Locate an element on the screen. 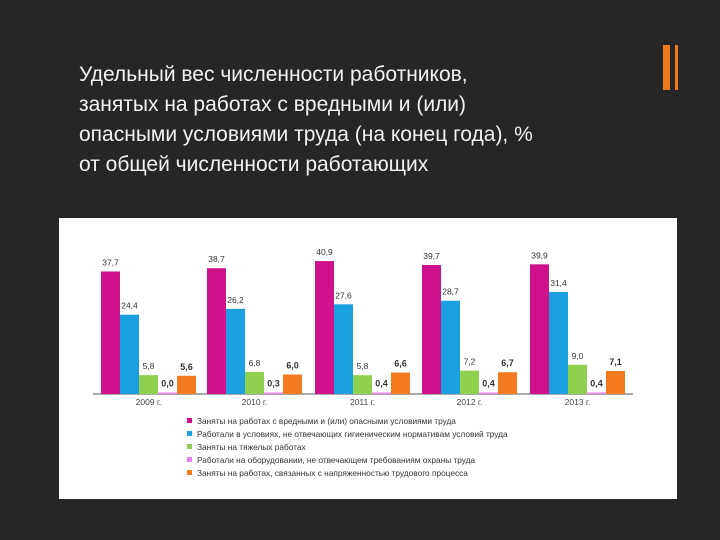 This screenshot has width=720, height=540. data-label-s5-1: 6,0 is located at coordinates (292, 366).